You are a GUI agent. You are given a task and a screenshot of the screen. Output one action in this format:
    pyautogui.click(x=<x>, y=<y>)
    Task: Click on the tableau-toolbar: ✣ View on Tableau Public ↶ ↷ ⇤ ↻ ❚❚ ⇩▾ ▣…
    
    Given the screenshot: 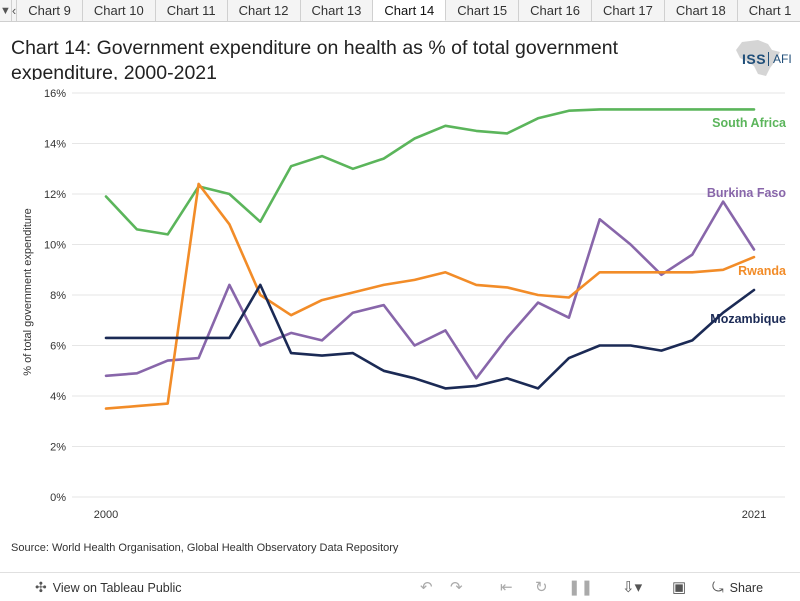 What is the action you would take?
    pyautogui.click(x=400, y=586)
    